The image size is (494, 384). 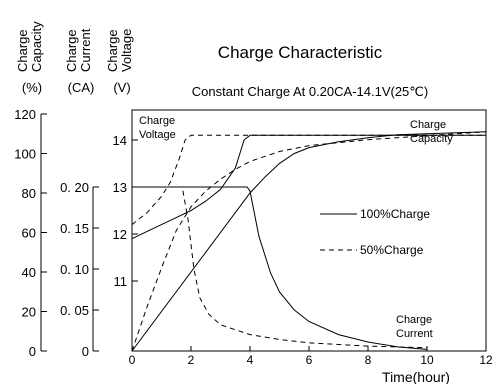 What do you see at coordinates (431, 139) in the screenshot?
I see `curve-label-capacity-line-1: Capacity` at bounding box center [431, 139].